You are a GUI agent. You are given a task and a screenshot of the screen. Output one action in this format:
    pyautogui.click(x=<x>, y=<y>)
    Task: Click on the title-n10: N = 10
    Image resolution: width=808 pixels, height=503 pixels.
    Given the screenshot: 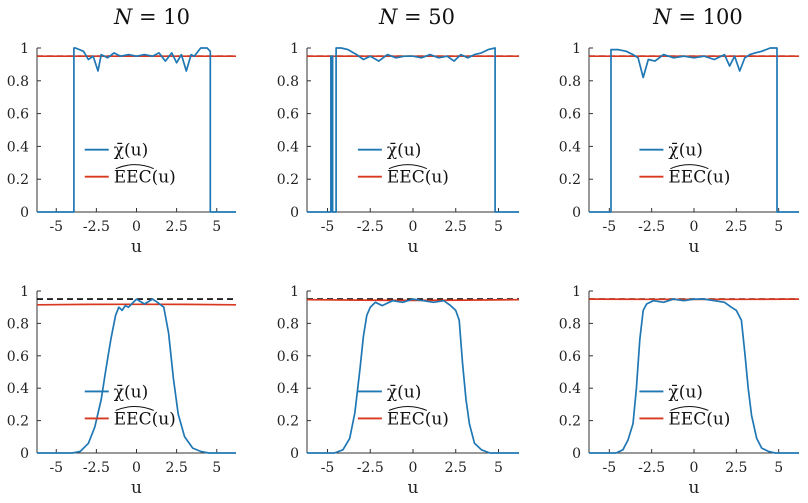 What is the action you would take?
    pyautogui.click(x=151, y=17)
    